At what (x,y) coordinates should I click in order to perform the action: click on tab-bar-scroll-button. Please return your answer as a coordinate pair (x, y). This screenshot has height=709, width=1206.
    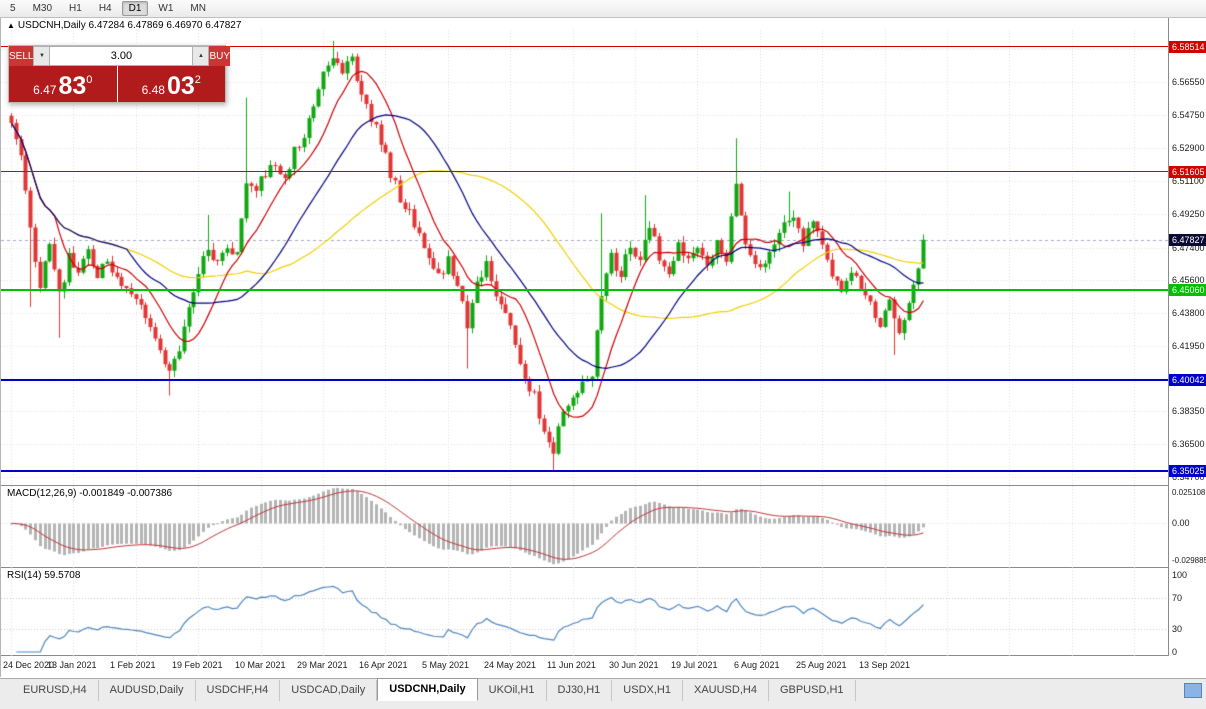
    Looking at the image, I should click on (1193, 690).